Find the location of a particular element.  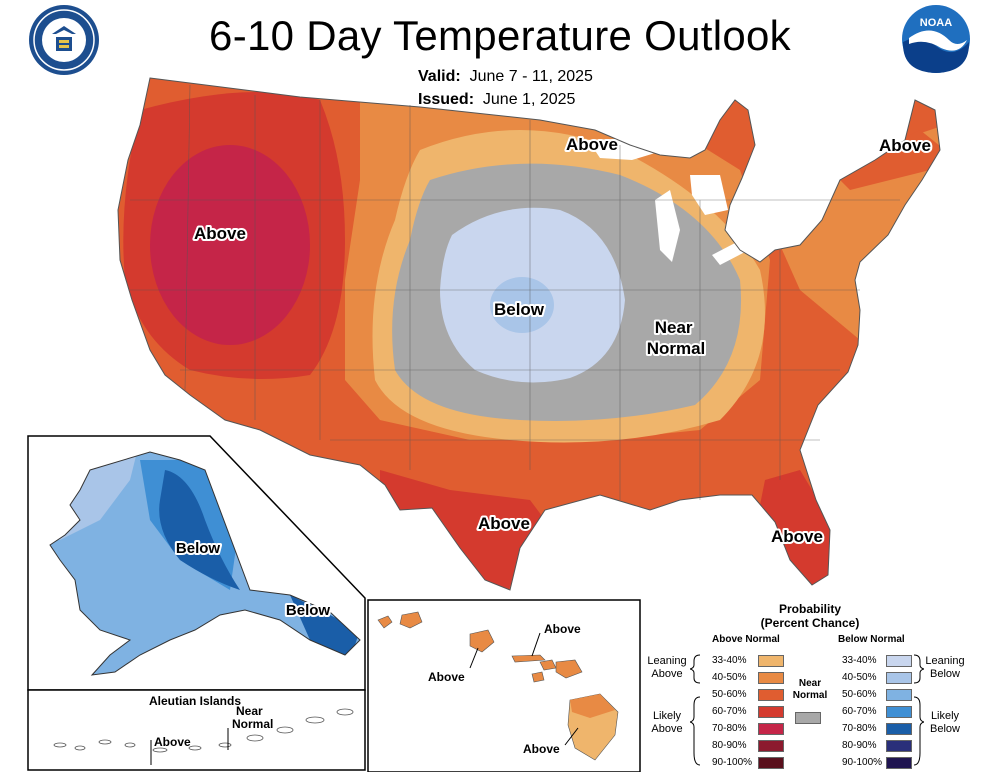

below-bin-7-label: 90-100% is located at coordinates (862, 762).